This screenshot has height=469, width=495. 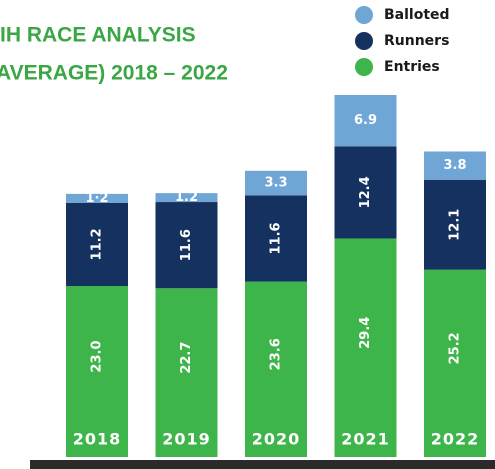 What do you see at coordinates (455, 439) in the screenshot?
I see `x-tick-label: 2022` at bounding box center [455, 439].